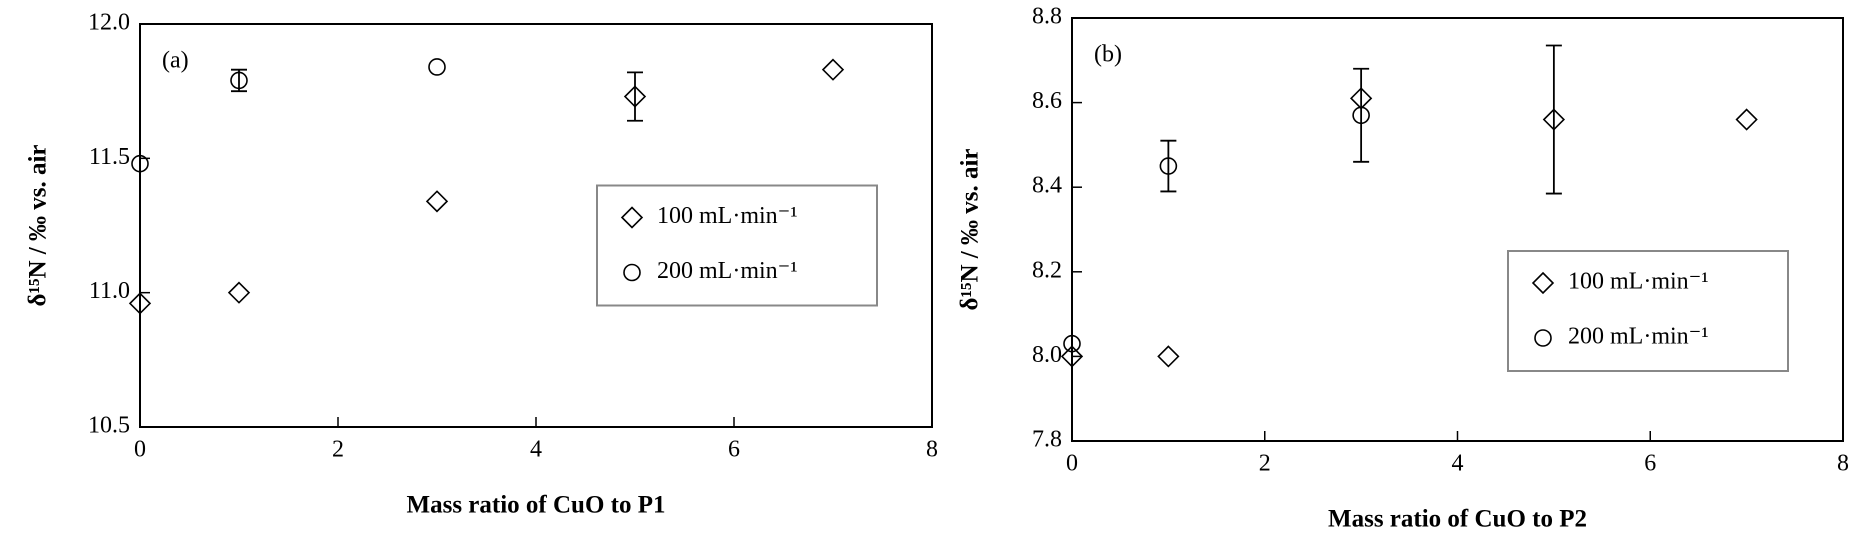  I want to click on y-tick-label: 11.0, so click(109, 291).